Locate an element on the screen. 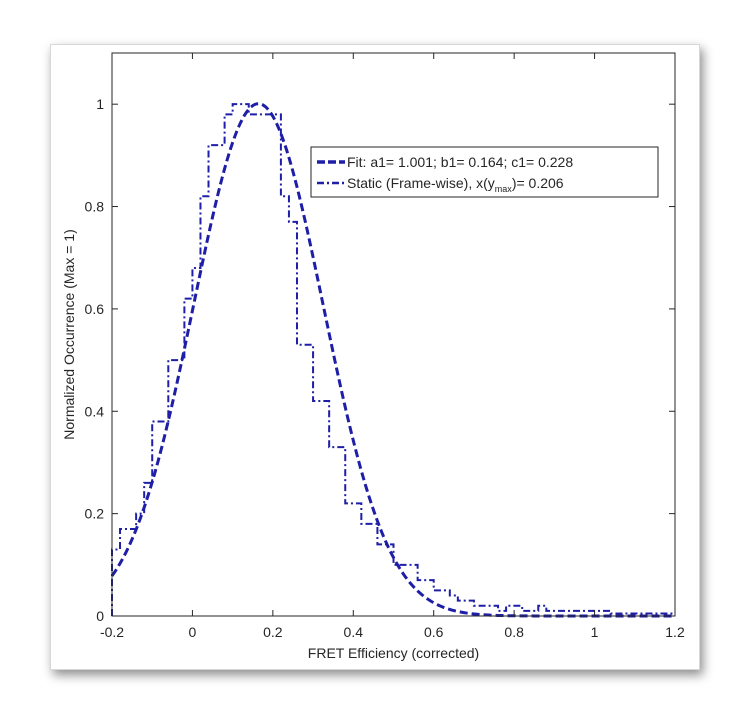  x-axis-label: FRET Efficiency (corrected) is located at coordinates (393, 653).